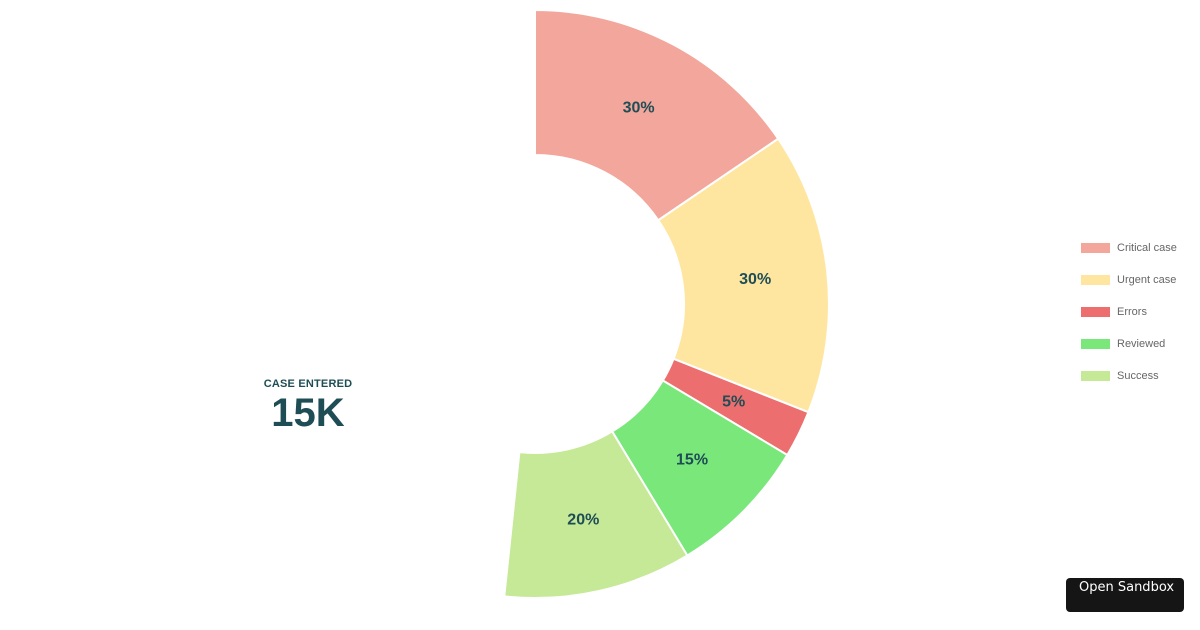 This screenshot has height=630, width=1200. What do you see at coordinates (583, 520) in the screenshot?
I see `slice-label: 20%` at bounding box center [583, 520].